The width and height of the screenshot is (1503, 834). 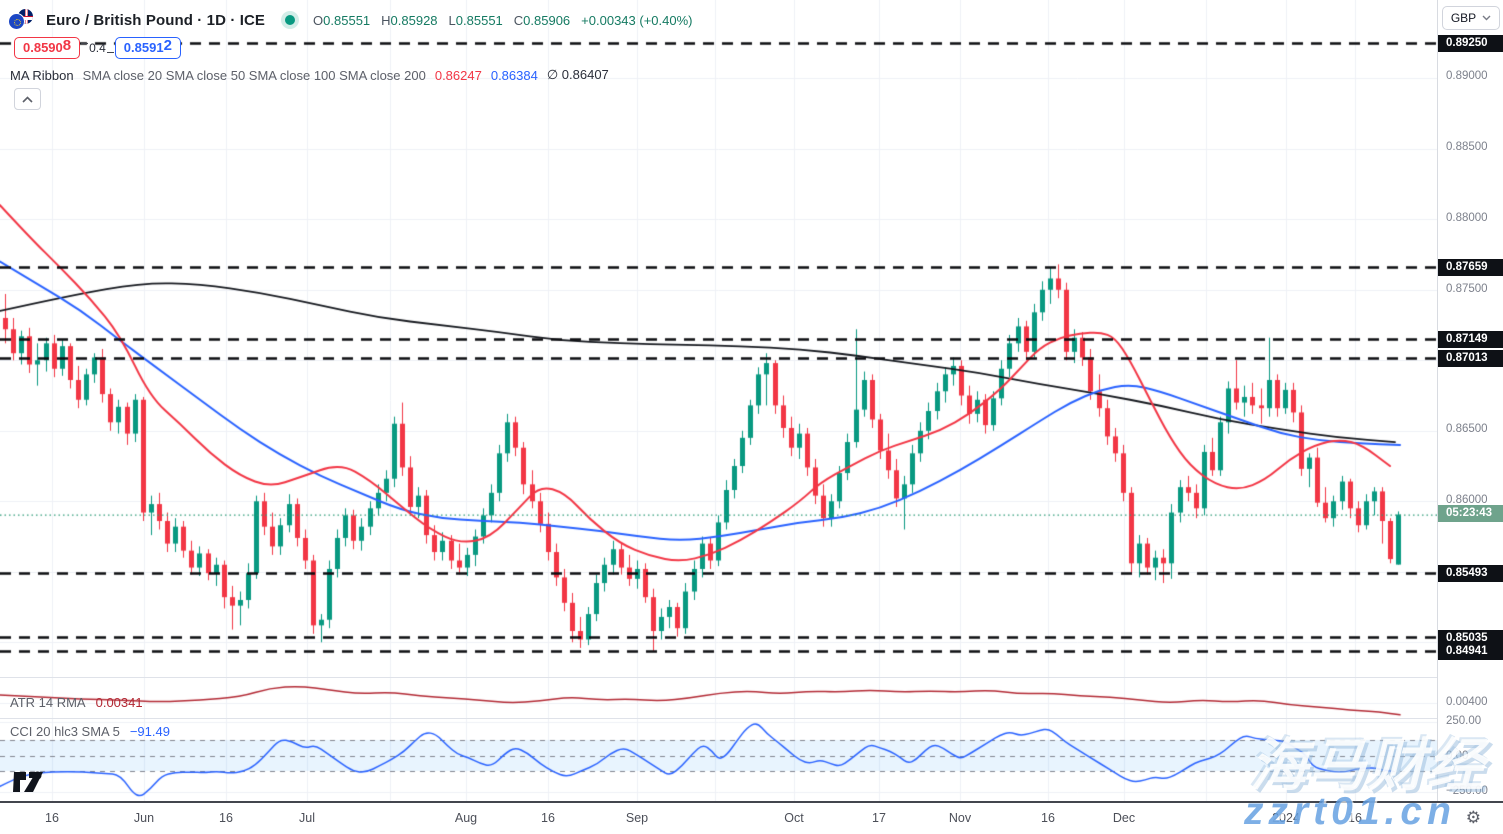 I want to click on sma50-value: 0.86384, so click(x=514, y=75).